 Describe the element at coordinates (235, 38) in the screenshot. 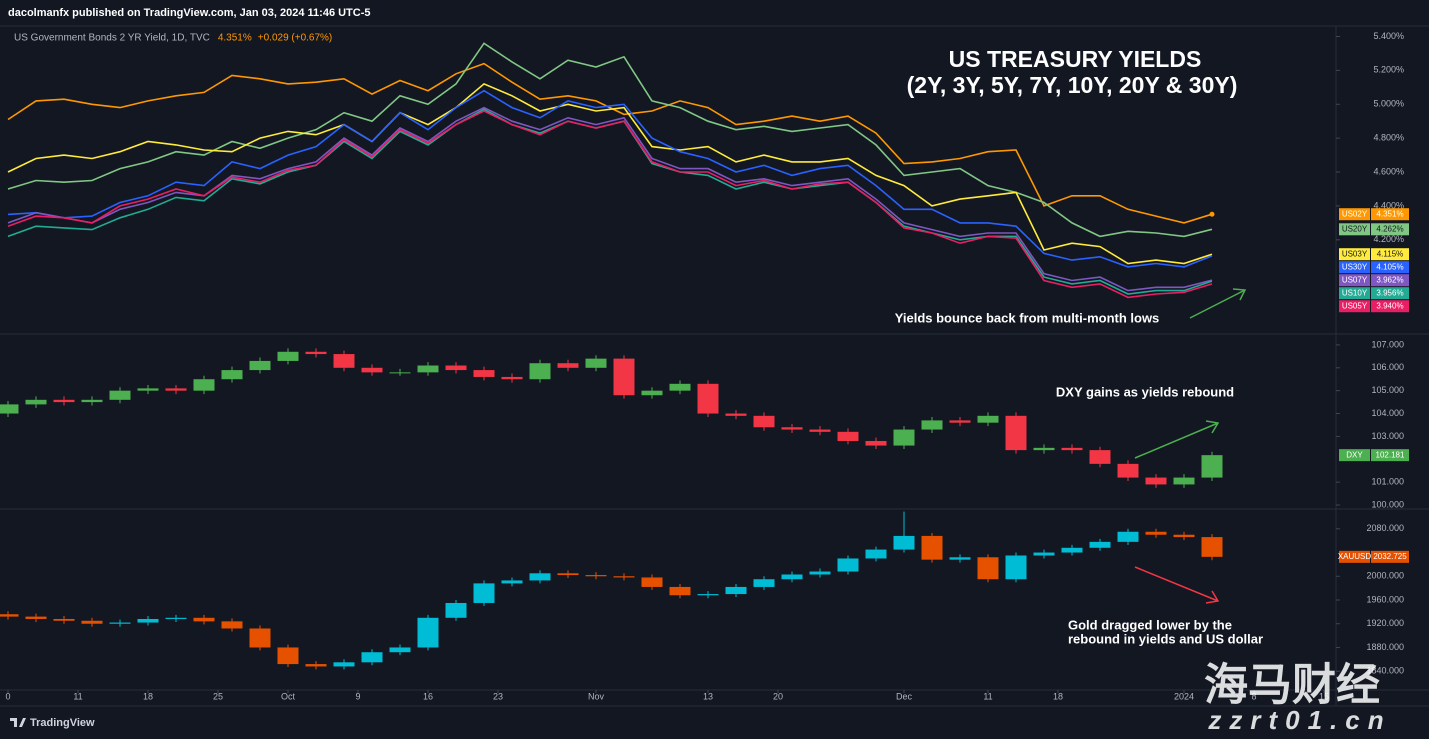

I see `price: 4.351%` at that location.